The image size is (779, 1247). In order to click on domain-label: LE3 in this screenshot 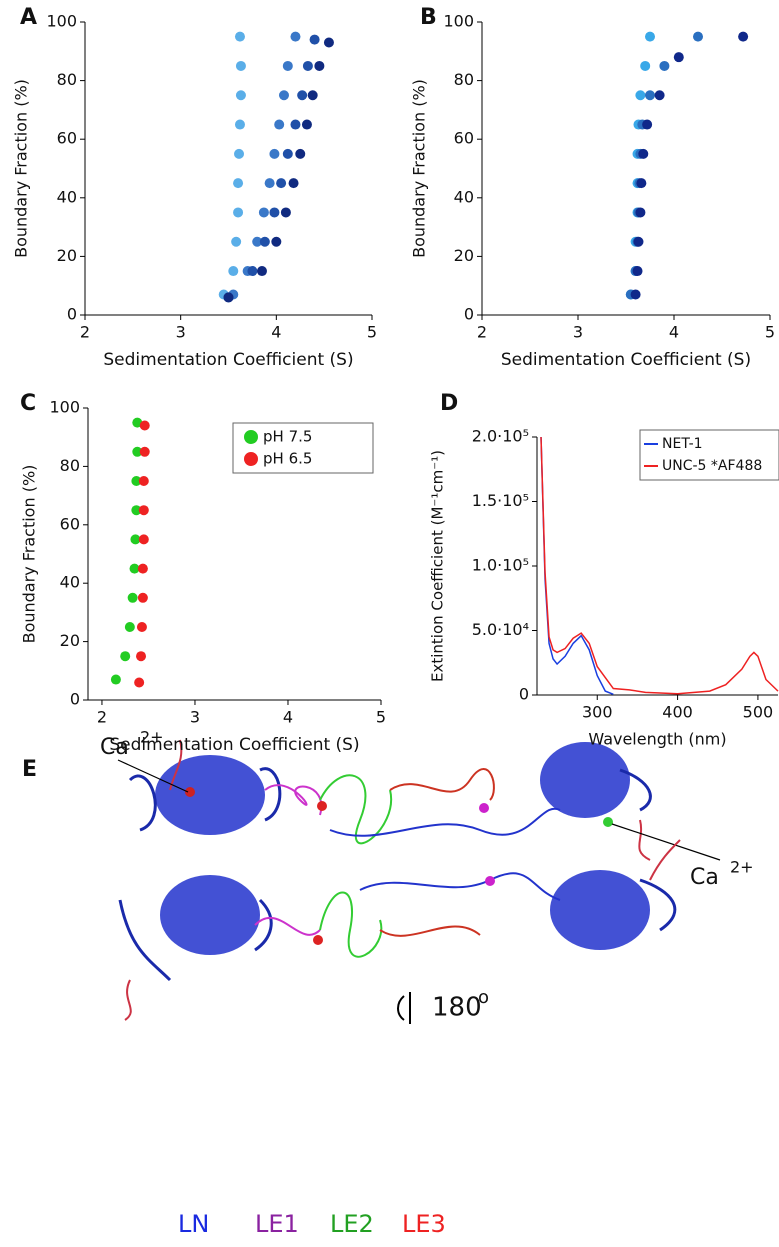, I will do `click(424, 1224)`.